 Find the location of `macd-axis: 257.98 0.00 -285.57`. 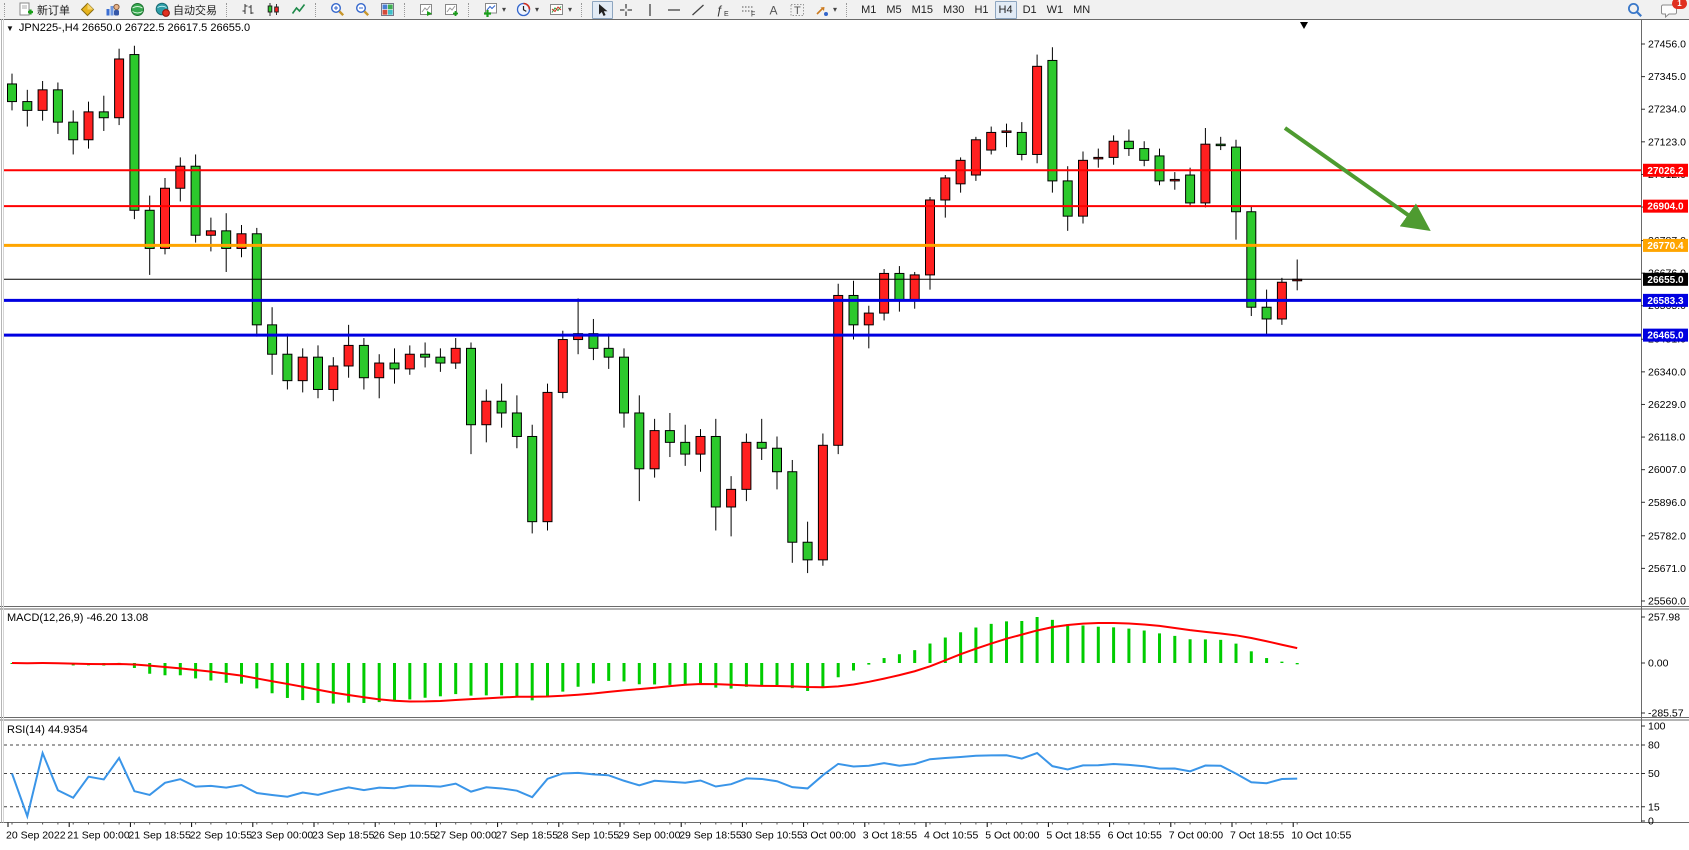

macd-axis: 257.98 0.00 -285.57 is located at coordinates (1662, 666).